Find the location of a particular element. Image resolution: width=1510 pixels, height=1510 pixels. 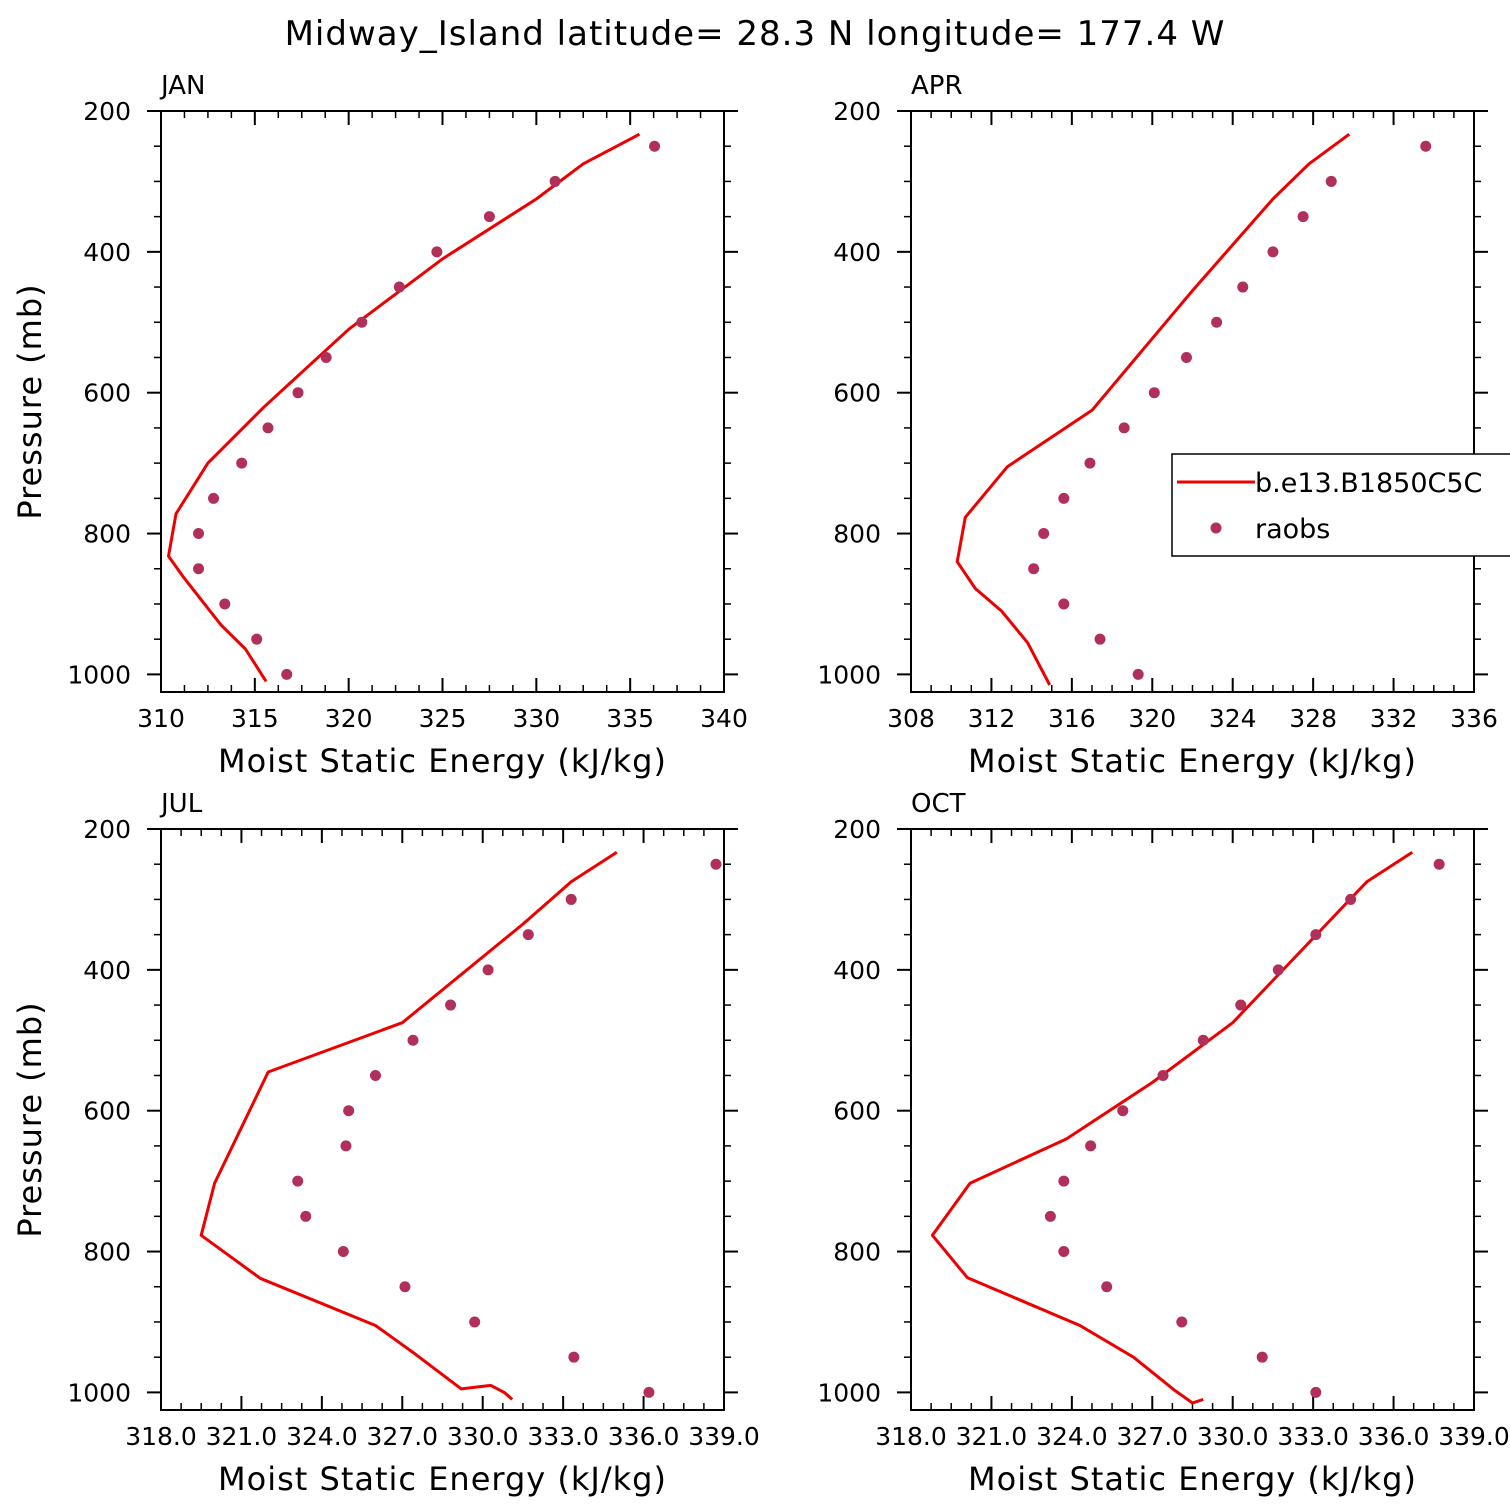

plot-frame is located at coordinates (1192, 1119).